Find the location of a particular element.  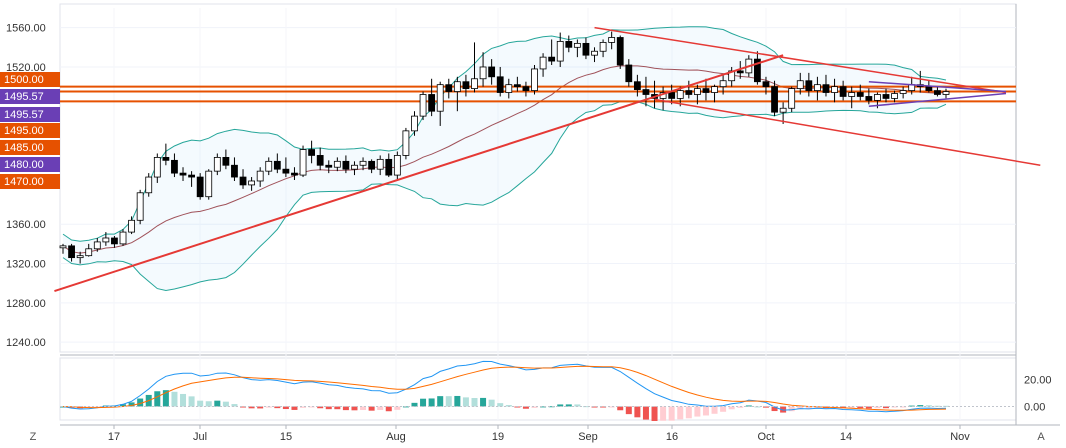

auto-scale-z-button: Z is located at coordinates (33, 437).